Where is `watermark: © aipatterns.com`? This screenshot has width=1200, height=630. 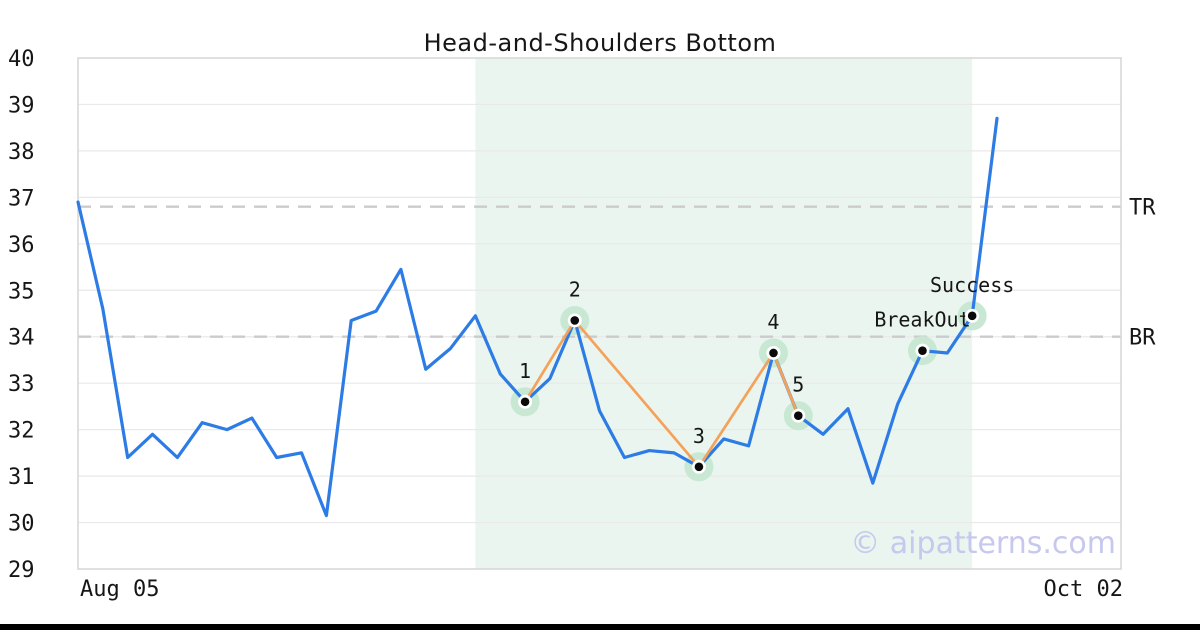
watermark: © aipatterns.com is located at coordinates (983, 543).